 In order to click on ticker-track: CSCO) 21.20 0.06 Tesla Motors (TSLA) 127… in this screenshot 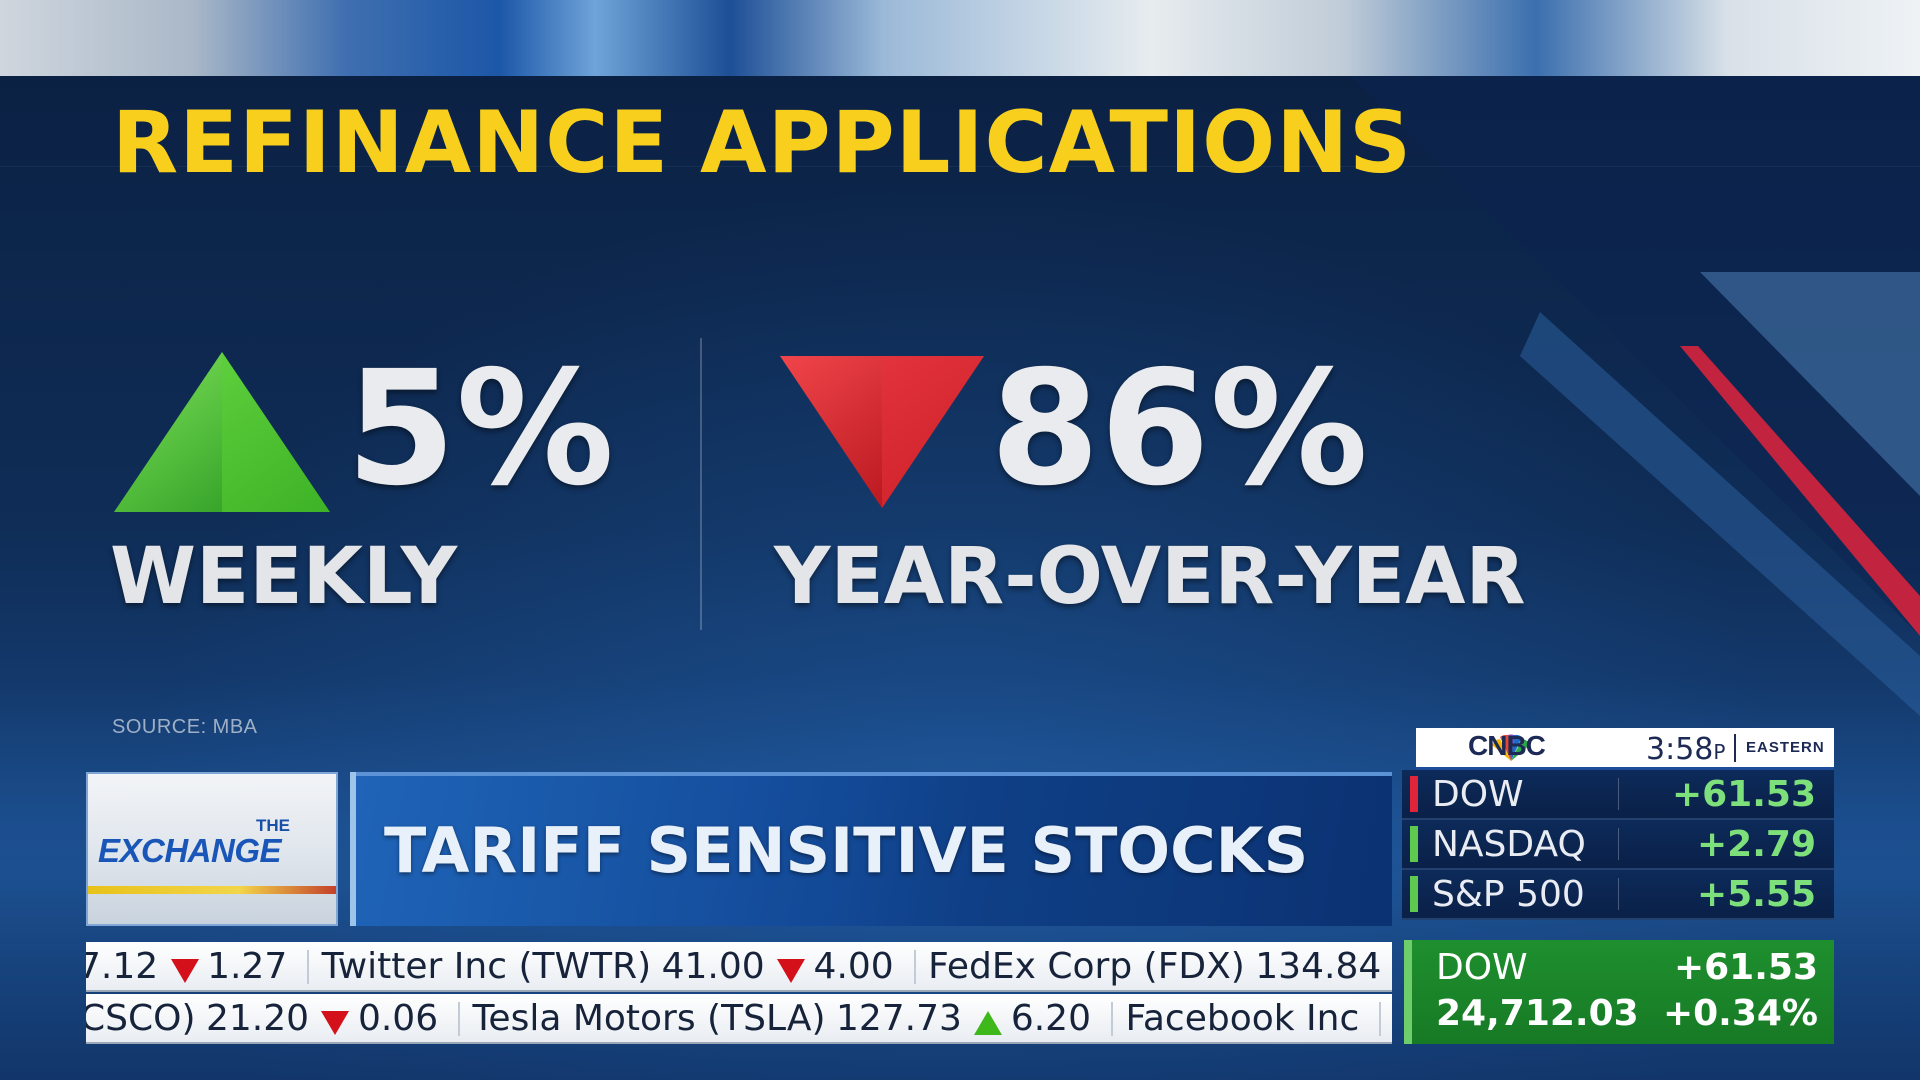, I will do `click(737, 1018)`.